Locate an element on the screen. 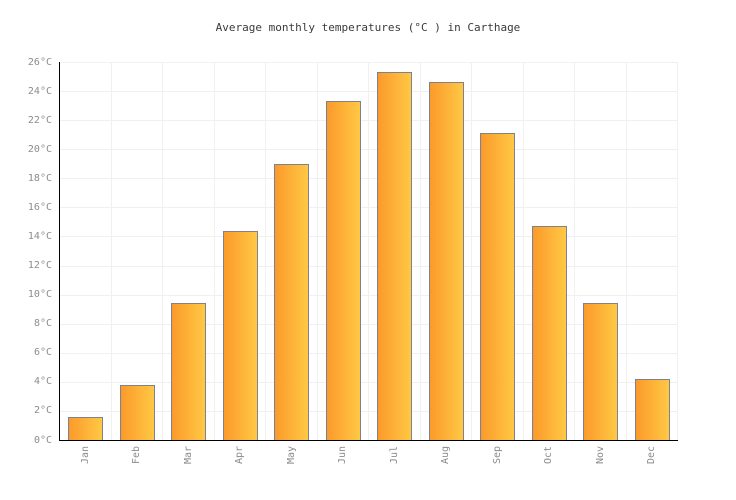 The height and width of the screenshot is (500, 736). y-tick-label-12: 12°C is located at coordinates (39, 266).